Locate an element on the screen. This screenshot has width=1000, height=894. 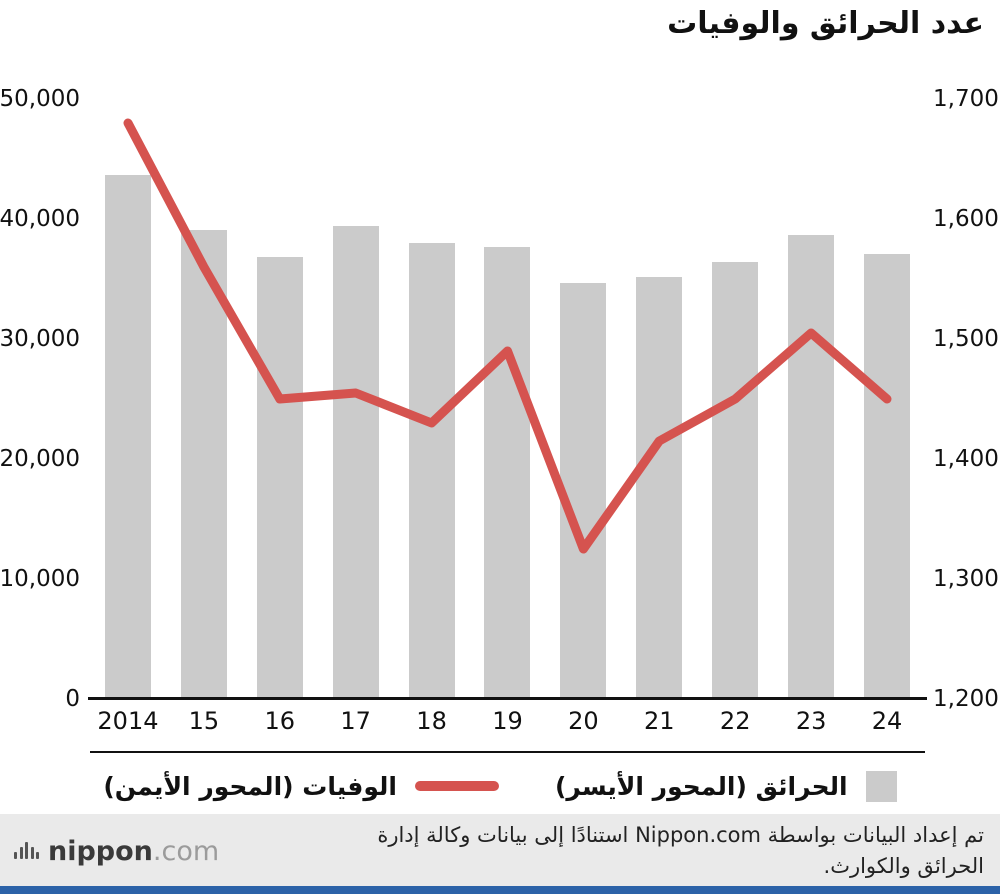
x-axis-labels: 2014 15 16 17 18 19 20 21 22 23 24 is located at coordinates (507, 721).